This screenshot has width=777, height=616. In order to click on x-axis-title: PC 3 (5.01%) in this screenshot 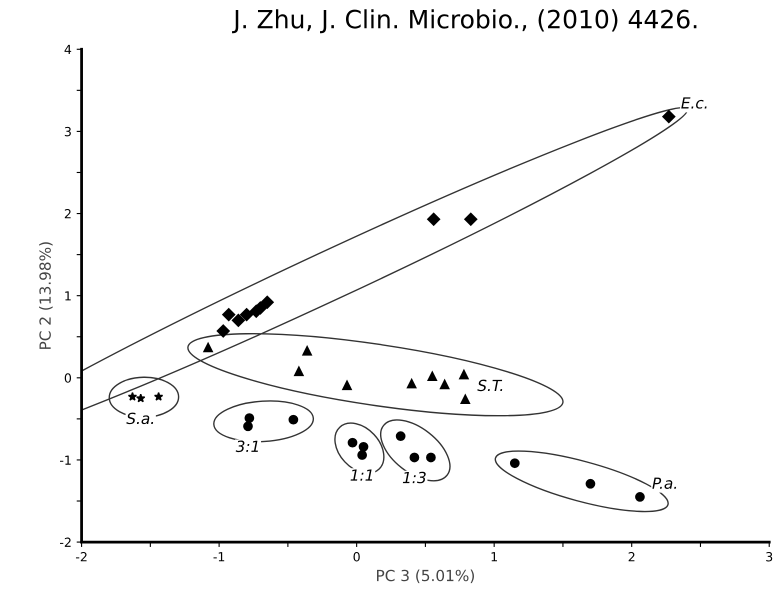, I will do `click(425, 576)`.